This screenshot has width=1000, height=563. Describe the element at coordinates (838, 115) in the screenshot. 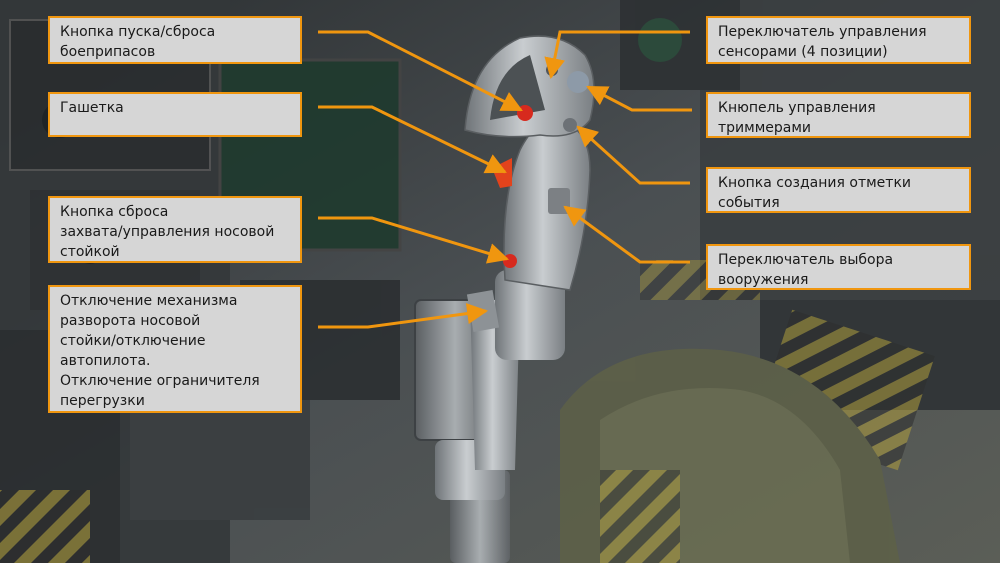

I see `label-trim-hat: Кнюпель управления триммерами` at that location.